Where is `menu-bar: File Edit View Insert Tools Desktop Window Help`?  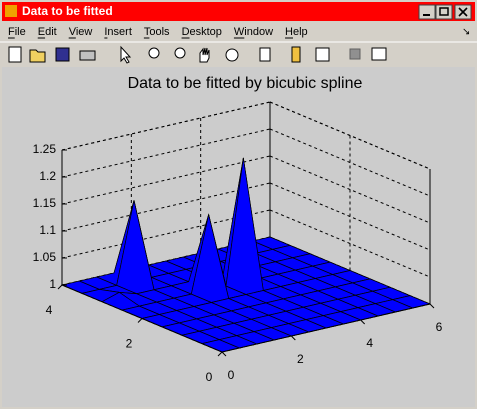 menu-bar: File Edit View Insert Tools Desktop Window Help is located at coordinates (158, 32).